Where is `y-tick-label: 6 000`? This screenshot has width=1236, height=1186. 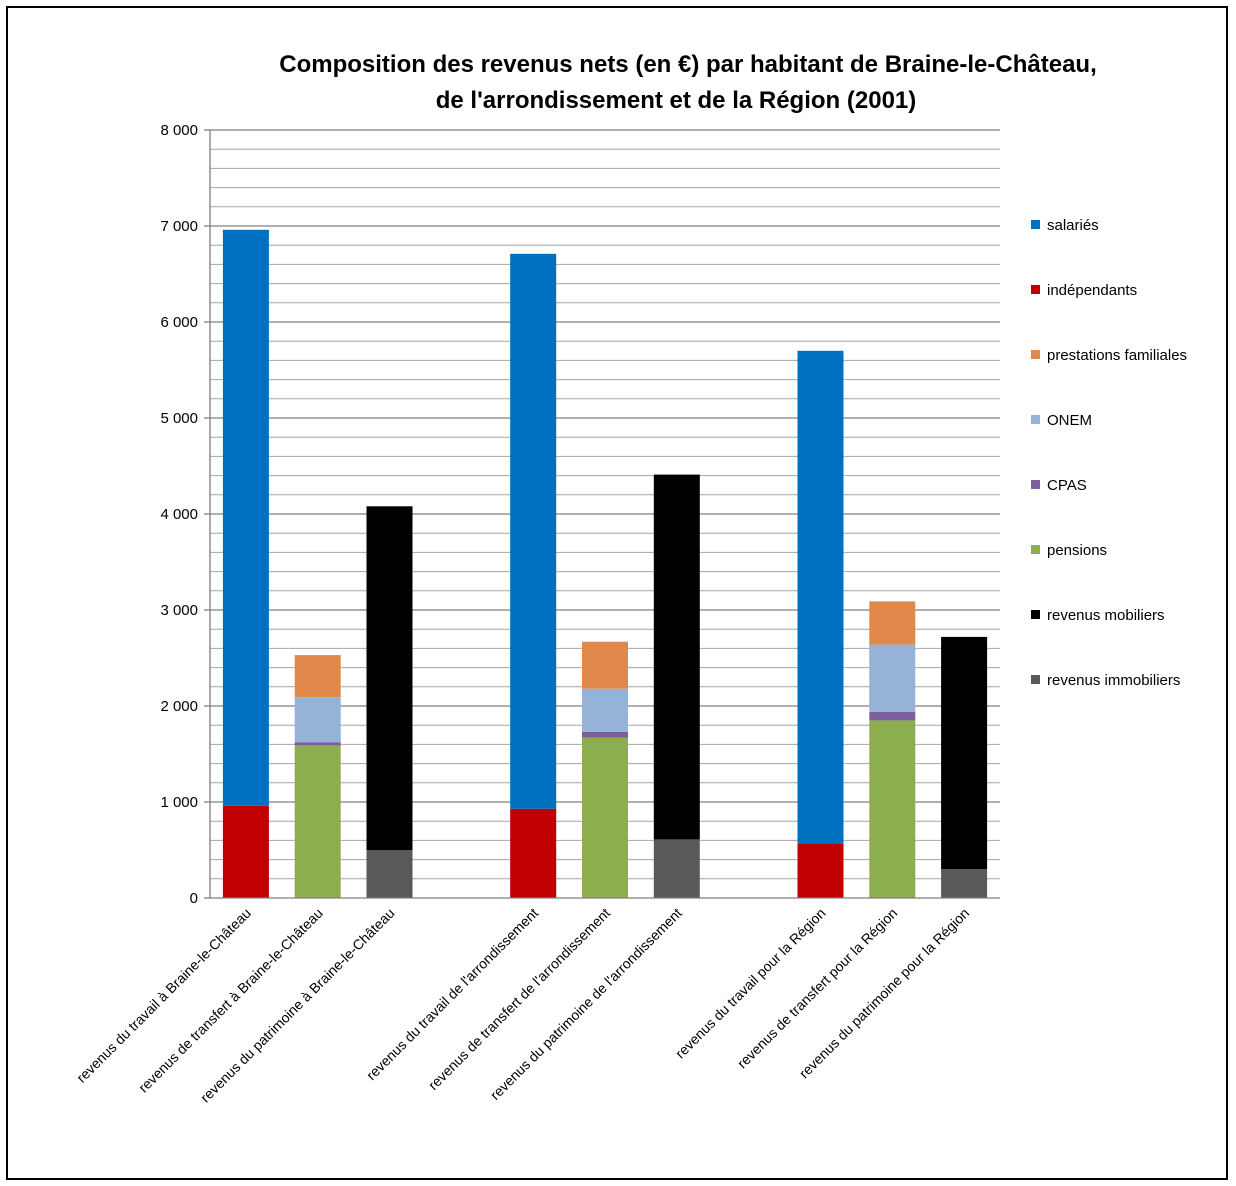
y-tick-label: 6 000 is located at coordinates (179, 322).